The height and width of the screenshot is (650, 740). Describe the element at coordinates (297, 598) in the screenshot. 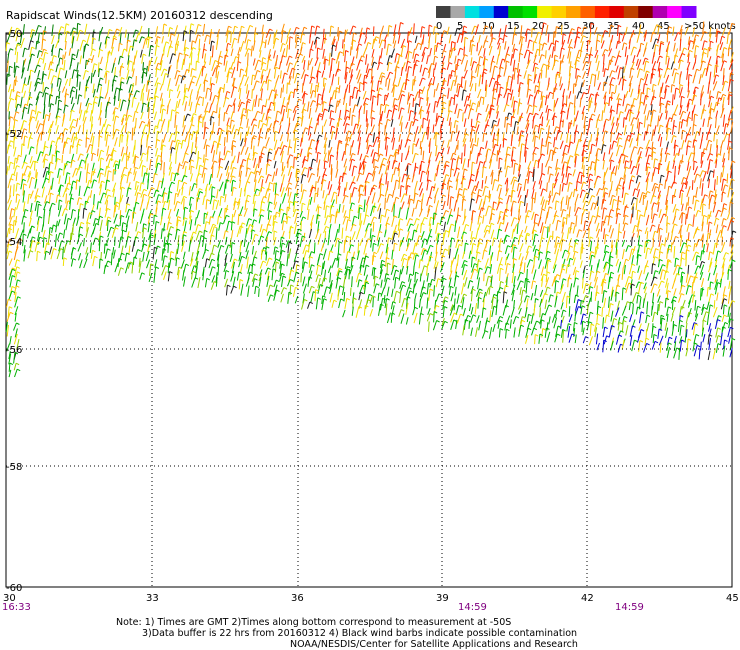

I see `lon-label-36: 36` at that location.